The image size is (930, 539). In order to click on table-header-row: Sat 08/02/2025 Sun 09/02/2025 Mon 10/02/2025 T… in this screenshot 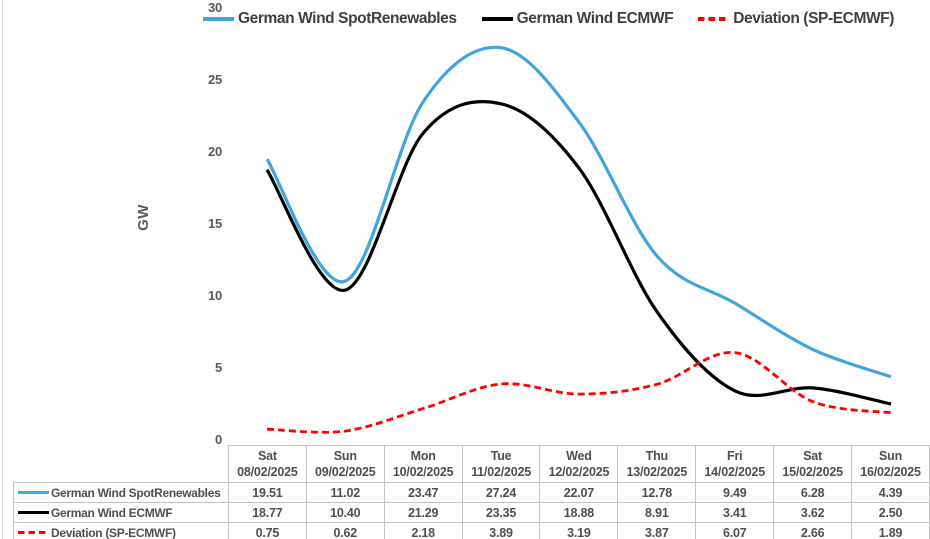, I will do `click(472, 464)`.